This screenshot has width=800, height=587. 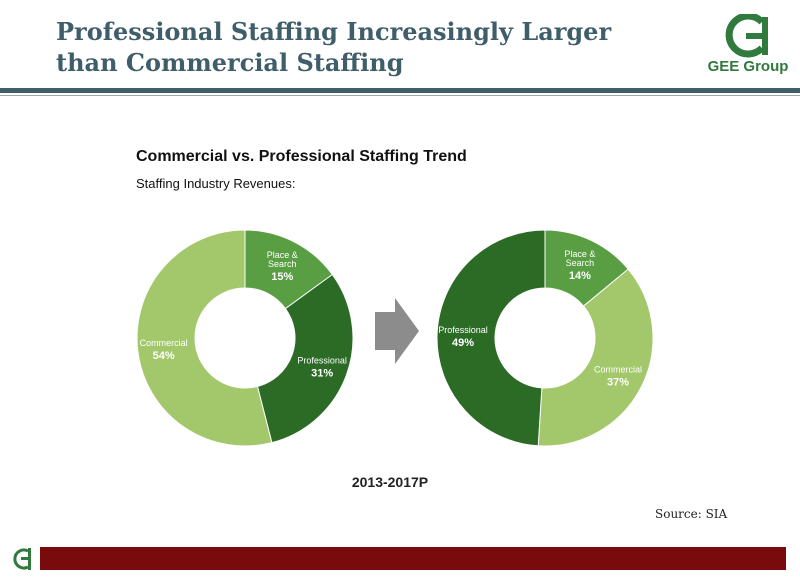 I want to click on donut-1-value-label: 54%, so click(x=164, y=356).